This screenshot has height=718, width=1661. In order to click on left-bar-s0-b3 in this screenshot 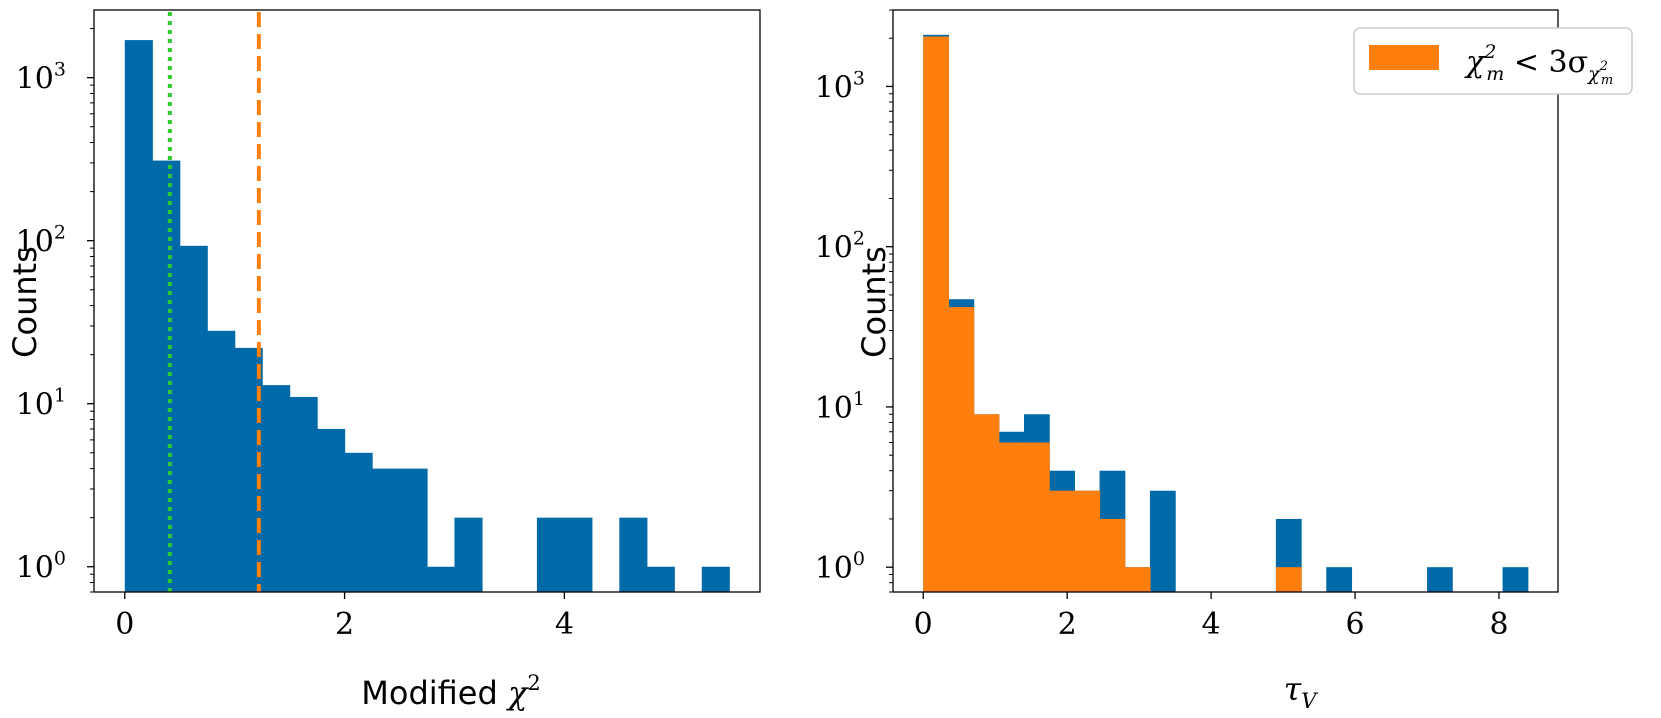, I will do `click(221, 461)`.